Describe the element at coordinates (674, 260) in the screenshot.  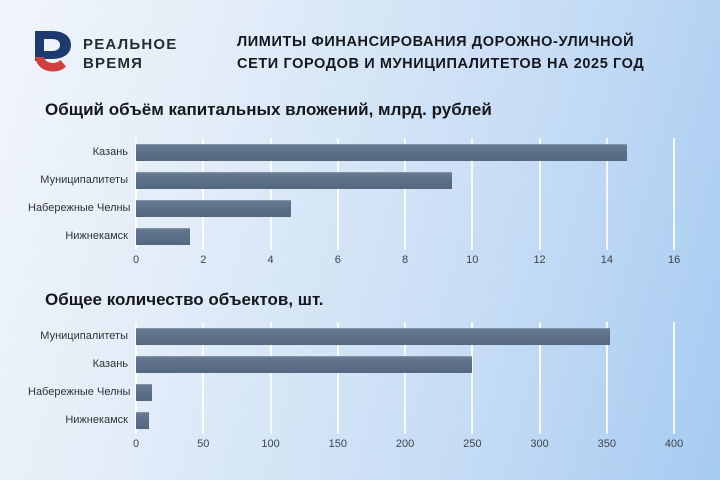
I see `x-tick-label: 16` at that location.